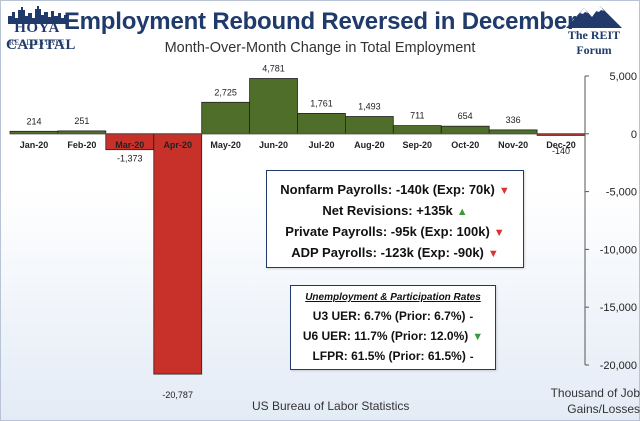  Describe the element at coordinates (618, 308) in the screenshot. I see `y-tick-label: -15,000` at that location.